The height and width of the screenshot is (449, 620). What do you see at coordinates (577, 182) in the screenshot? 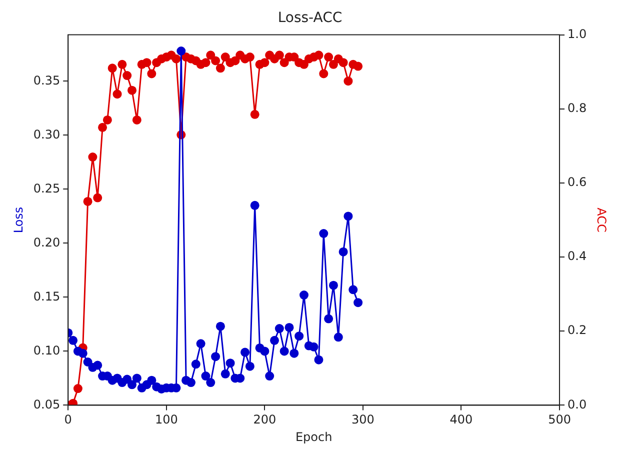
I see `y2-tick-label: 0.6` at bounding box center [577, 182].